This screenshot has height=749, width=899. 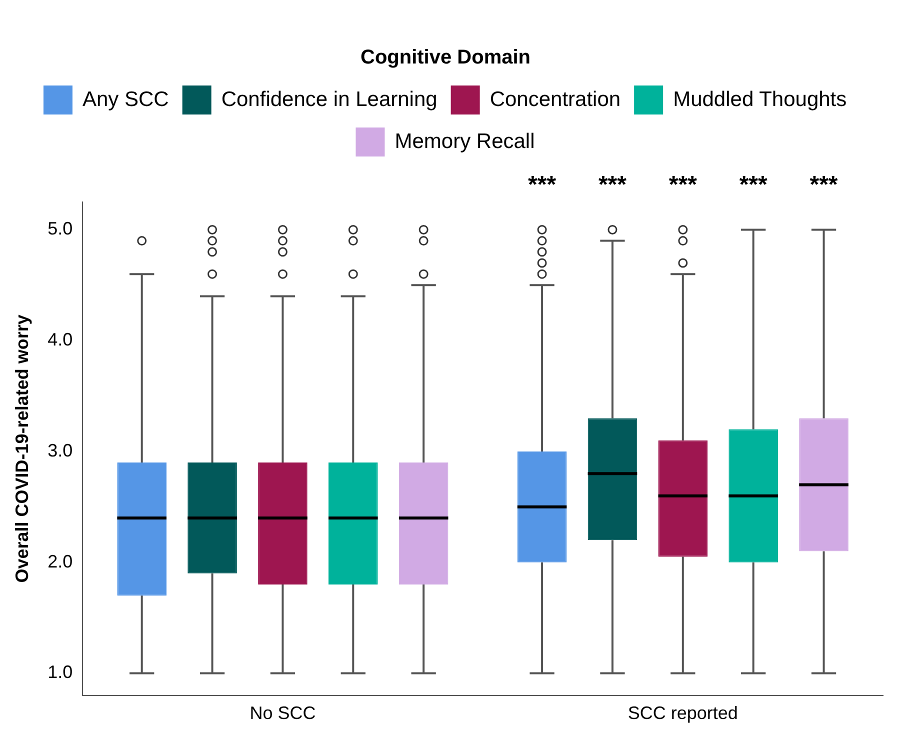 What do you see at coordinates (555, 99) in the screenshot?
I see `legend-label: Concentration` at bounding box center [555, 99].